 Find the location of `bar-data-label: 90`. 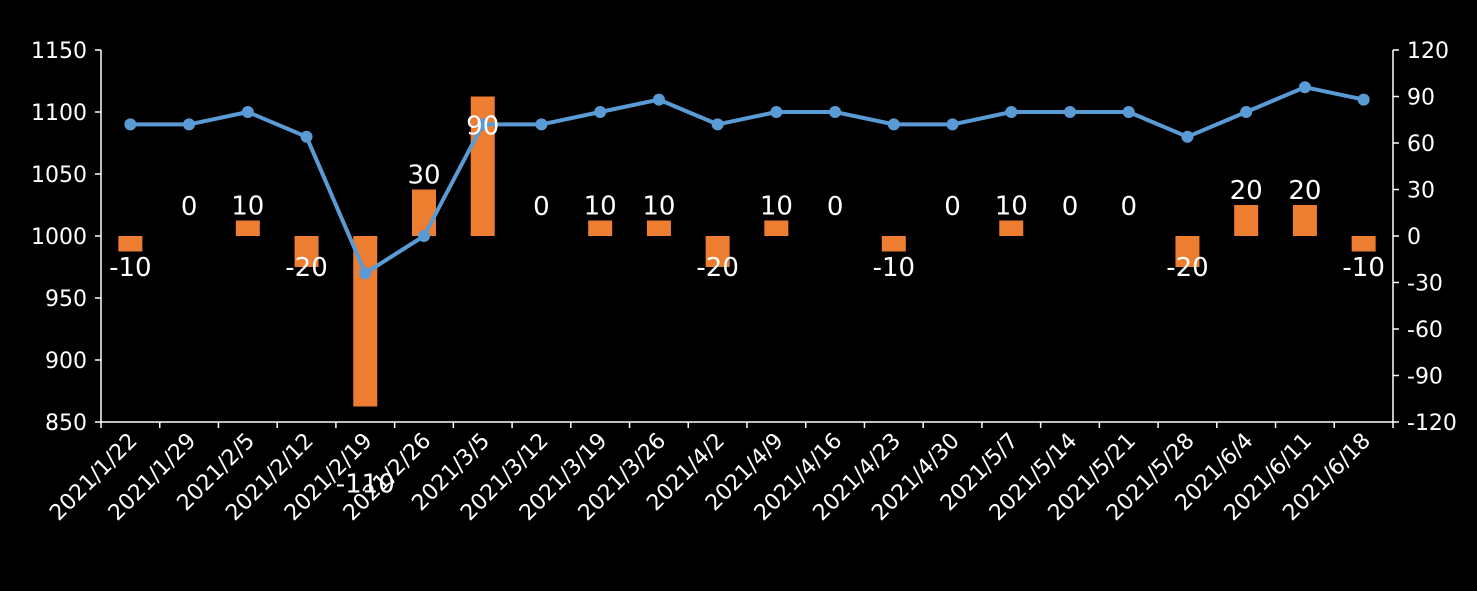

bar-data-label: 90 is located at coordinates (482, 127).